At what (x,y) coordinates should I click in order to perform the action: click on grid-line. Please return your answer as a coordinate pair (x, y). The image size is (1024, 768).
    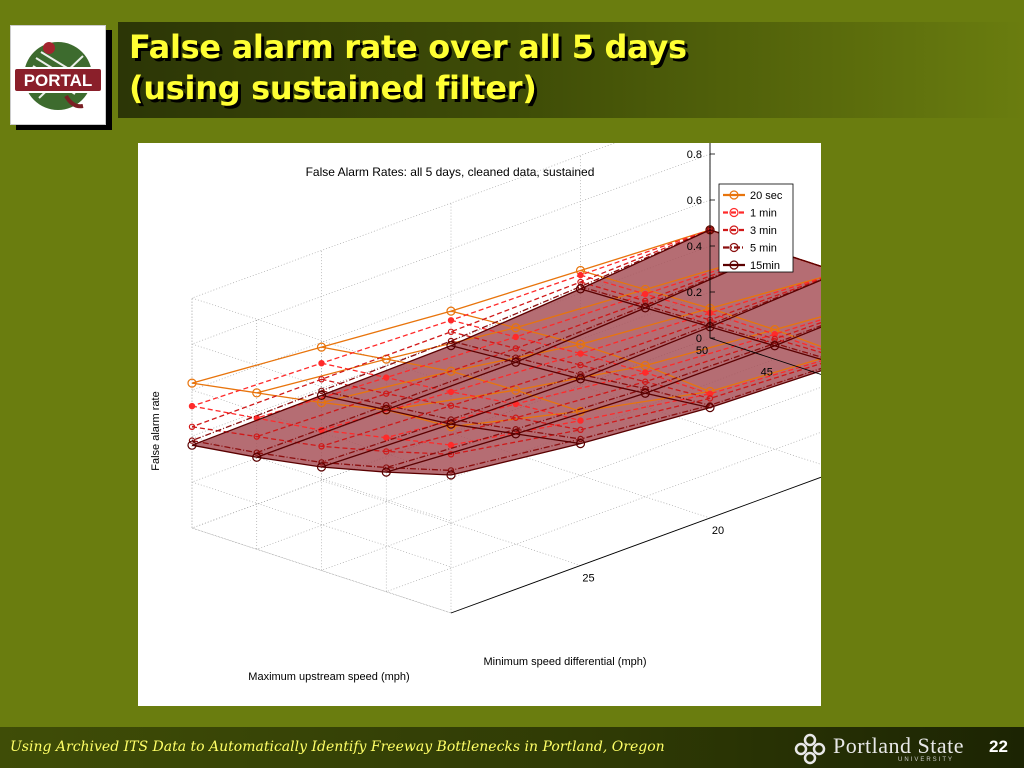
    Looking at the image, I should click on (580, 361).